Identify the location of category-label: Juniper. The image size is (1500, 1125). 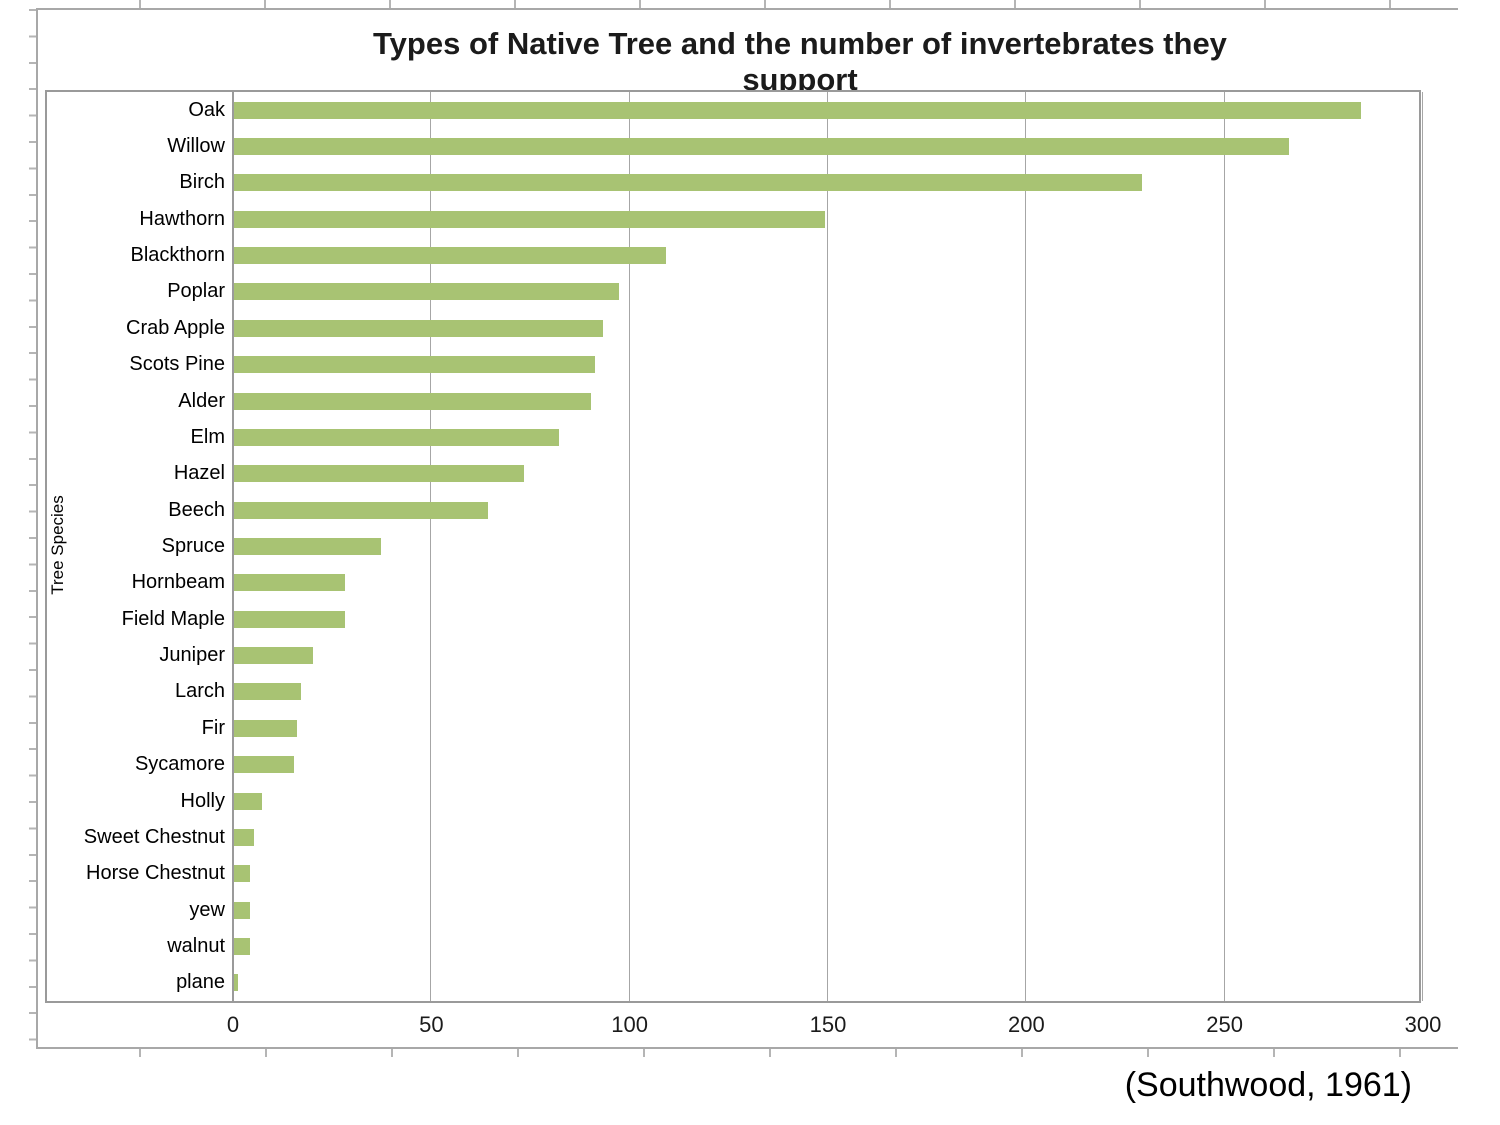
(192, 655).